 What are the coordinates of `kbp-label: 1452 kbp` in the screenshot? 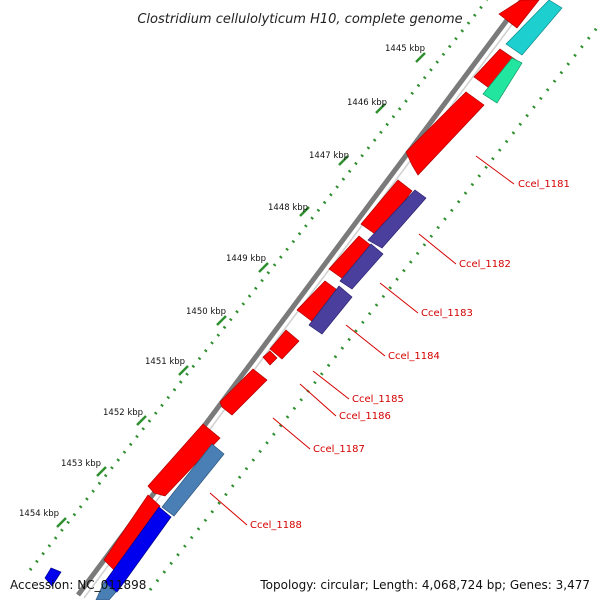 It's located at (123, 413).